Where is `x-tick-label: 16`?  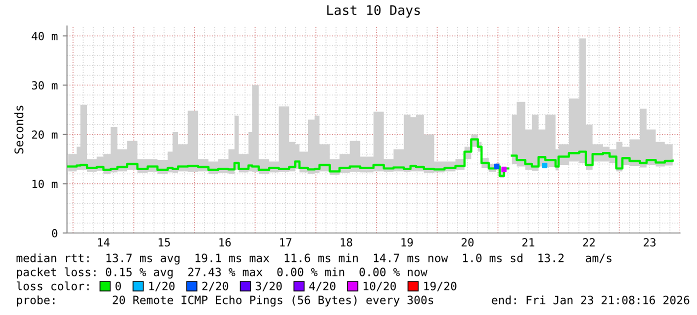
x-tick-label: 16 is located at coordinates (225, 242).